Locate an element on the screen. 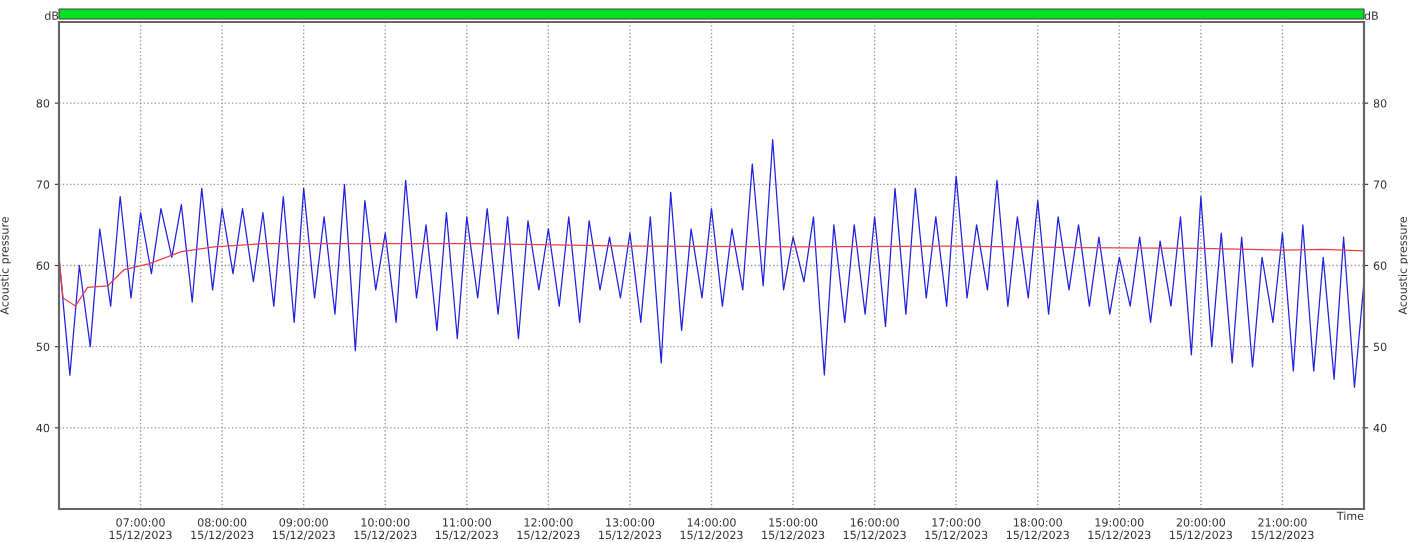 The width and height of the screenshot is (1408, 542). y2-tick-label: 40 is located at coordinates (1380, 428).